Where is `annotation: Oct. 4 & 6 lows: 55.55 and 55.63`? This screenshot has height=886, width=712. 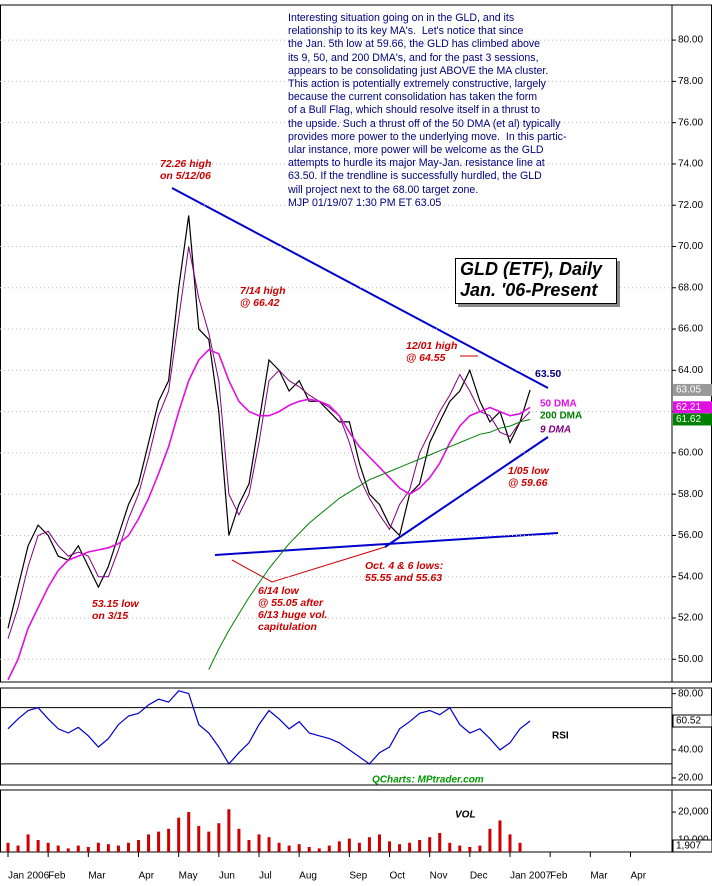
annotation: Oct. 4 & 6 lows: 55.55 and 55.63 is located at coordinates (404, 572).